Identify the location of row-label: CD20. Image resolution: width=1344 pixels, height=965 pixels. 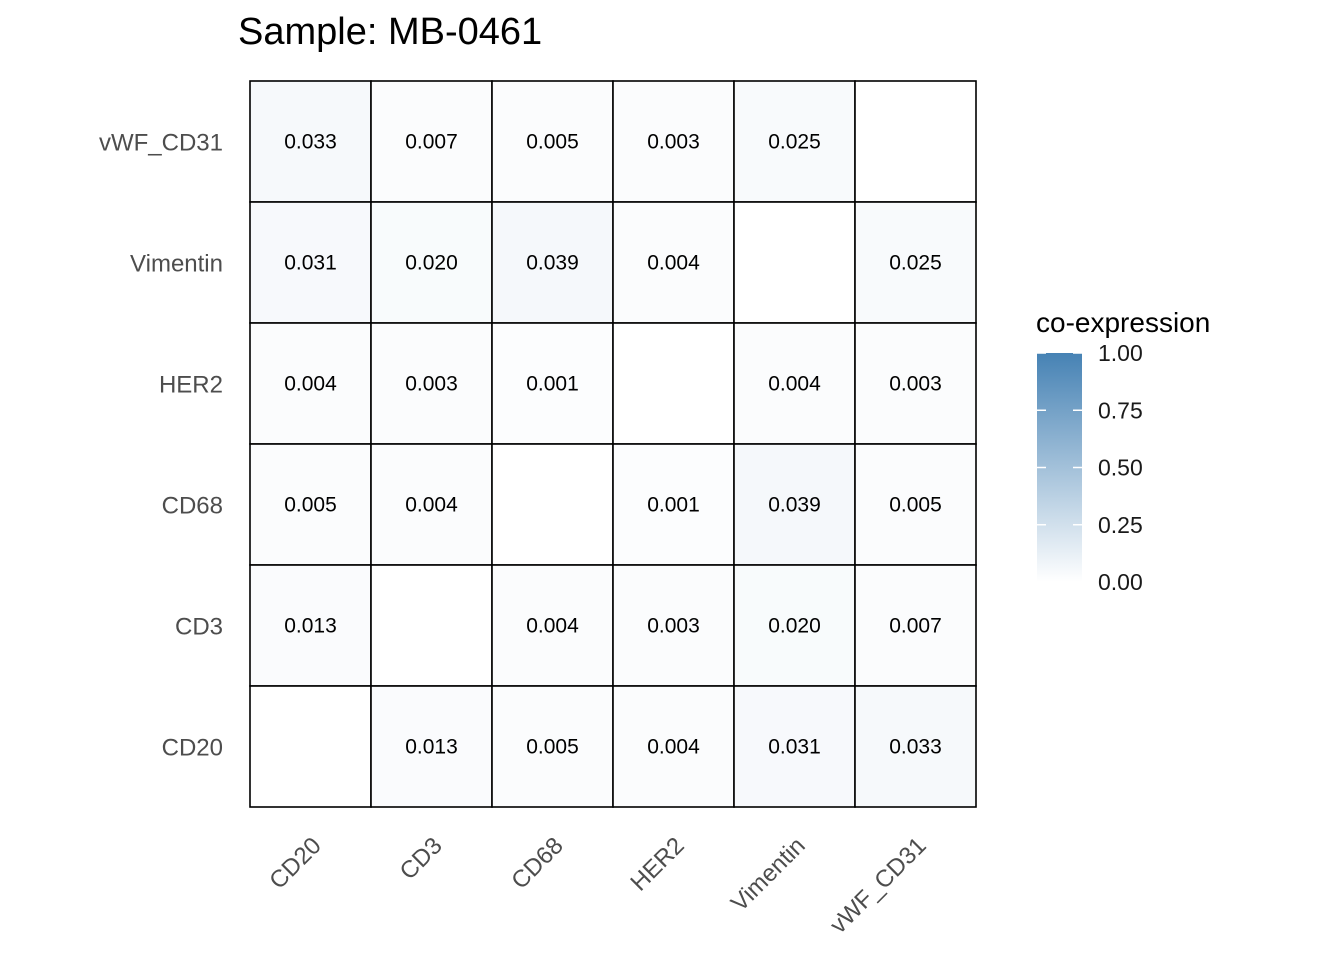
(192, 748).